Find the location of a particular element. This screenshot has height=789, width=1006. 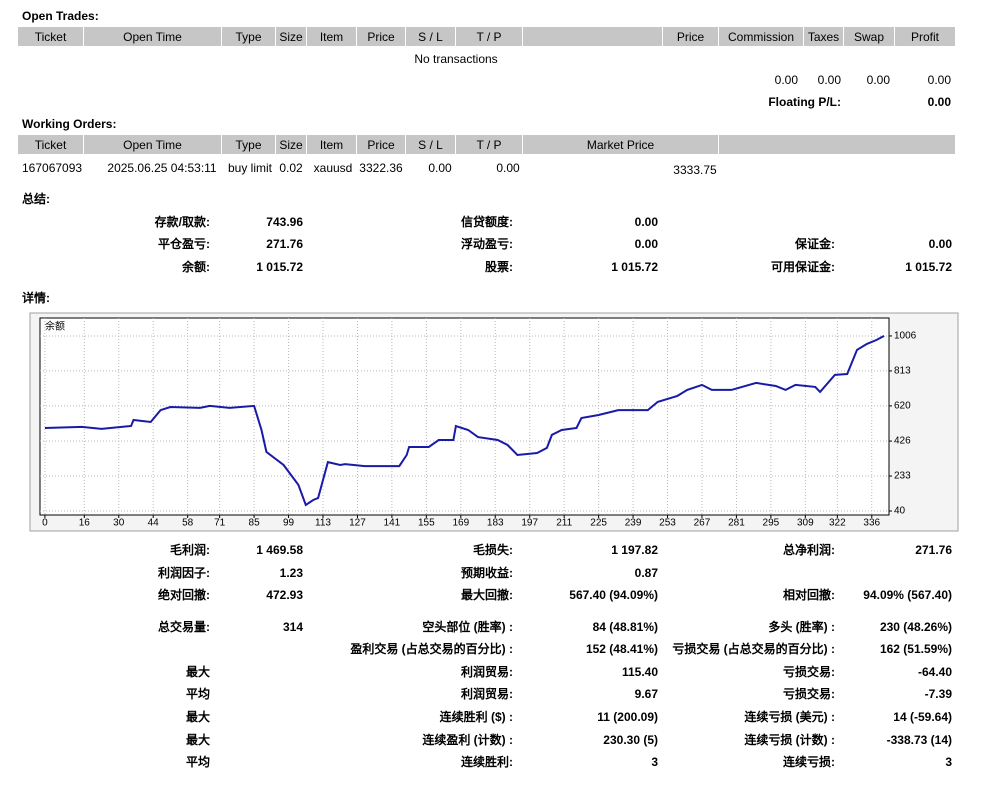

total-value: 0.00 is located at coordinates (878, 80).